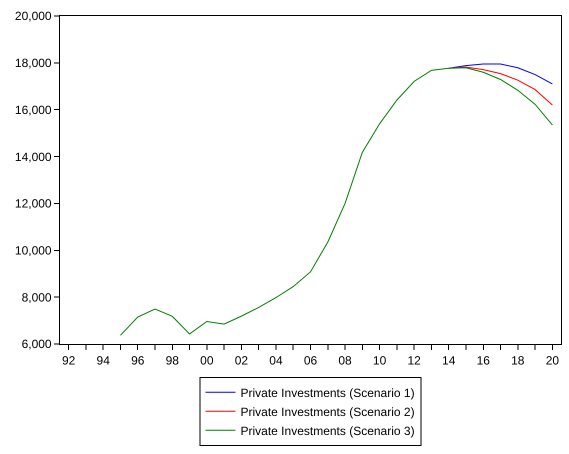  I want to click on x-tick-label: 16, so click(483, 360).